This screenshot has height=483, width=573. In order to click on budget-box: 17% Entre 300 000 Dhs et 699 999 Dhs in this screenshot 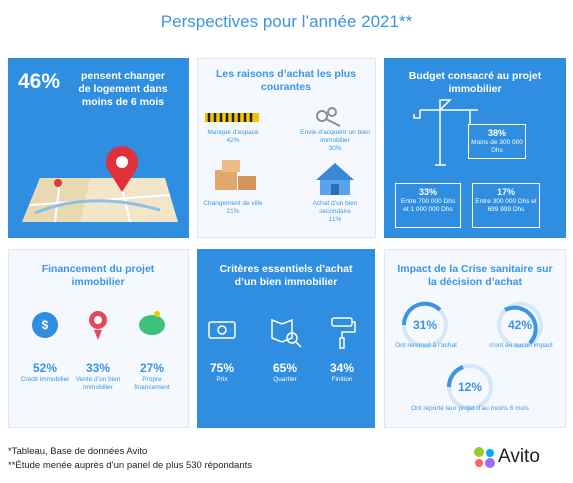, I will do `click(506, 205)`.